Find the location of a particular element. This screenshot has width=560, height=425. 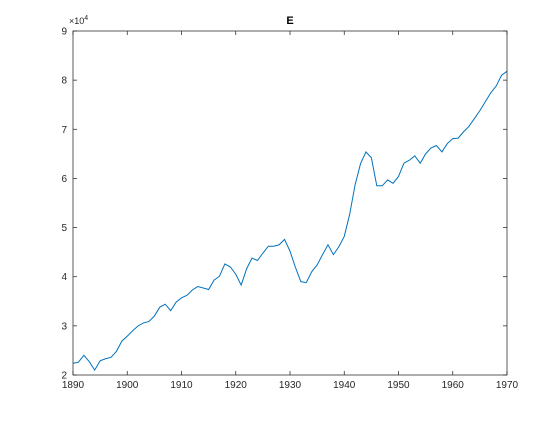

chart-title: E is located at coordinates (289, 21).